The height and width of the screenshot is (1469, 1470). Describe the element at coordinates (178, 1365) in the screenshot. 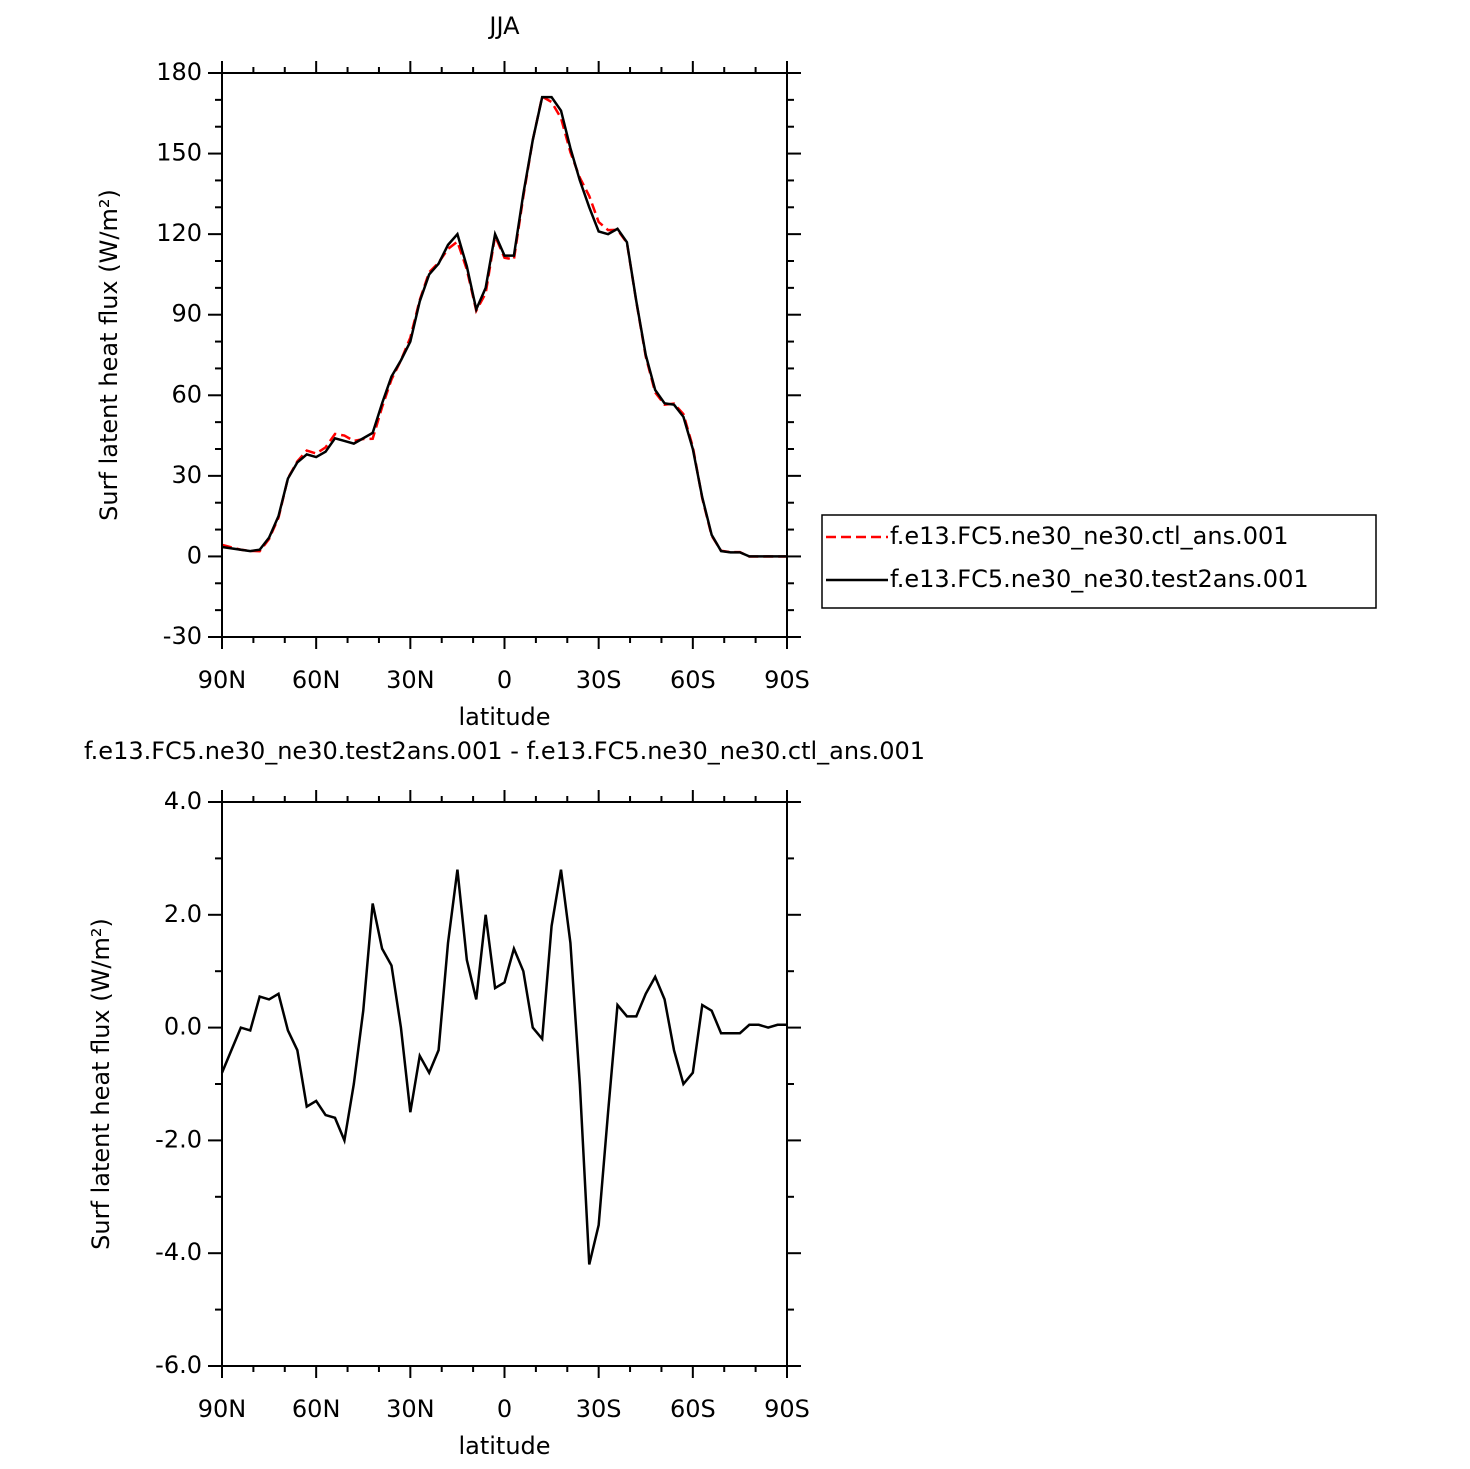

I see `y-tick-label: -6.0` at that location.